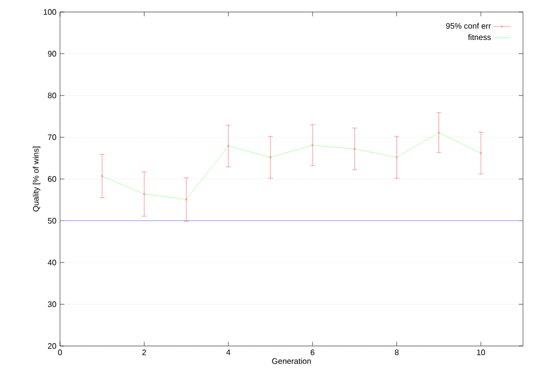  I want to click on y-tick-label: 60, so click(52, 179).